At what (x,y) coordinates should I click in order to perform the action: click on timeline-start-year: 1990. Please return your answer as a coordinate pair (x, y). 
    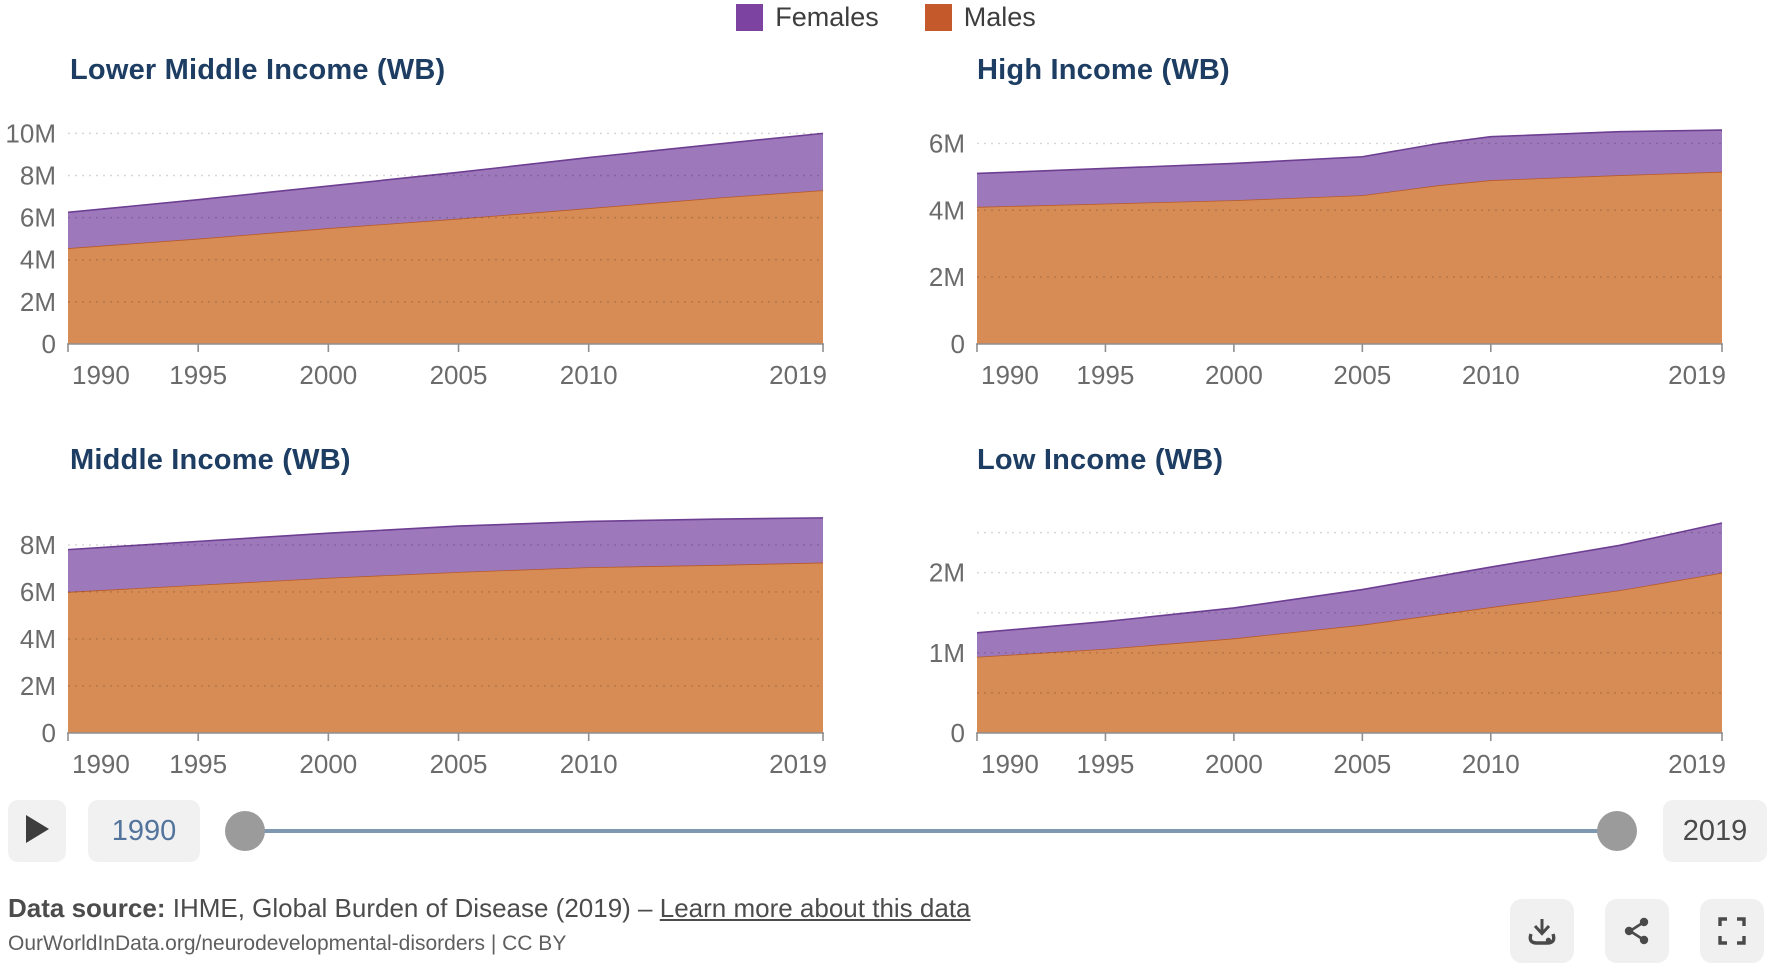
    Looking at the image, I should click on (144, 831).